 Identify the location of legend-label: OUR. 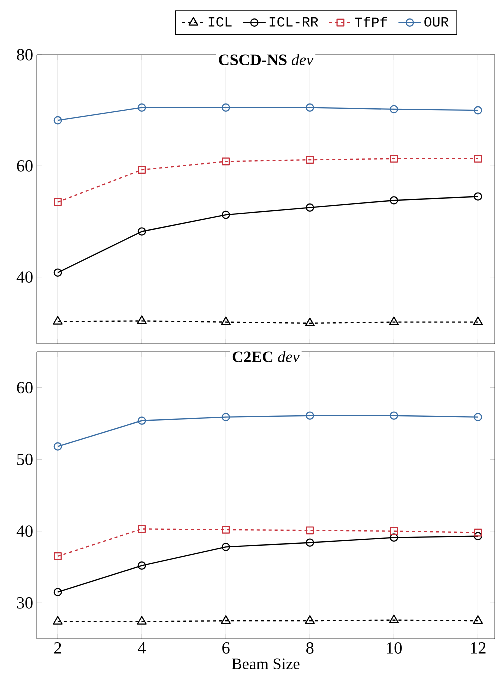
(436, 22).